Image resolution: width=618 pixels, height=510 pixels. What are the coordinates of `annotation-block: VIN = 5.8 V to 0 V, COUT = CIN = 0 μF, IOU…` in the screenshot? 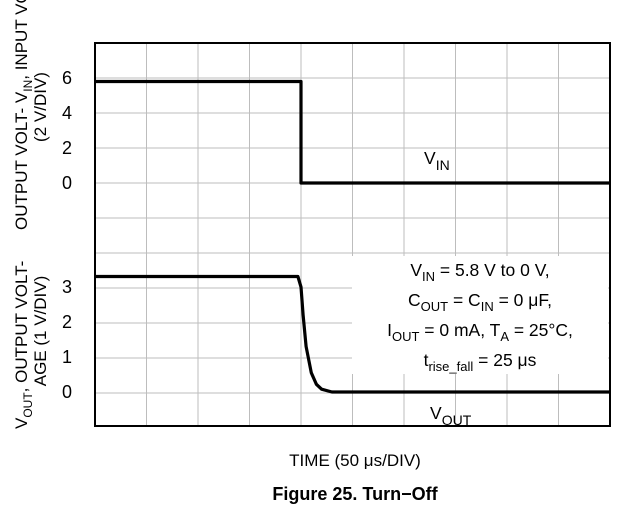 It's located at (480, 317).